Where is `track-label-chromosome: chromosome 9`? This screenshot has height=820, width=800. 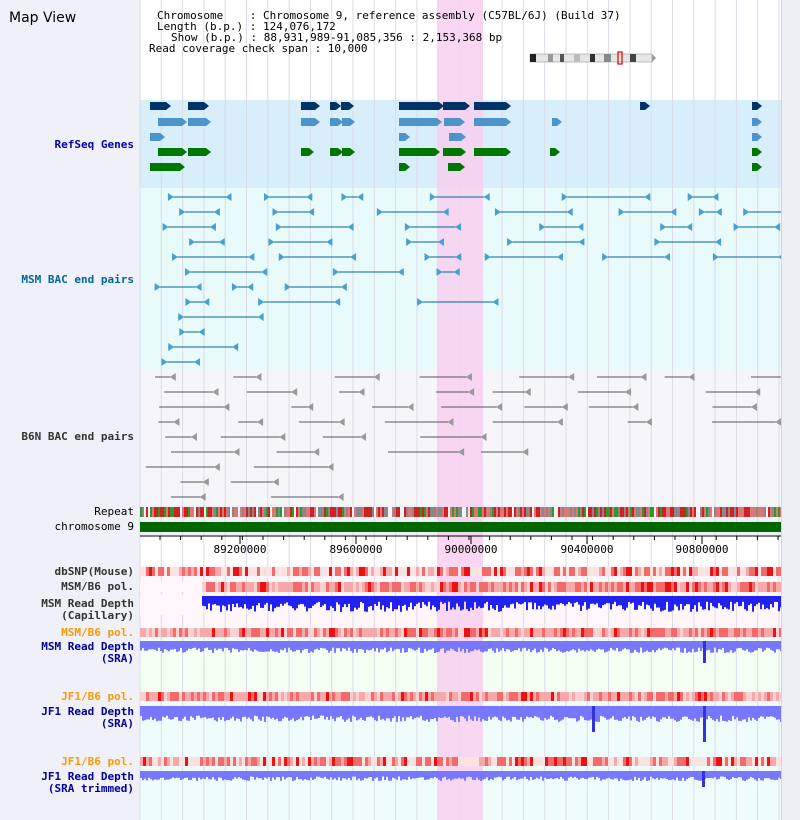 track-label-chromosome: chromosome 9 is located at coordinates (94, 526).